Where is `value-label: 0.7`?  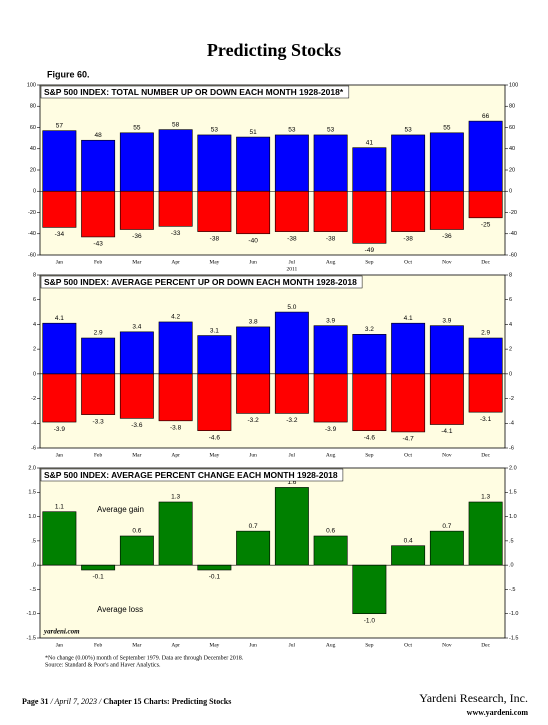
value-label: 0.7 is located at coordinates (446, 526).